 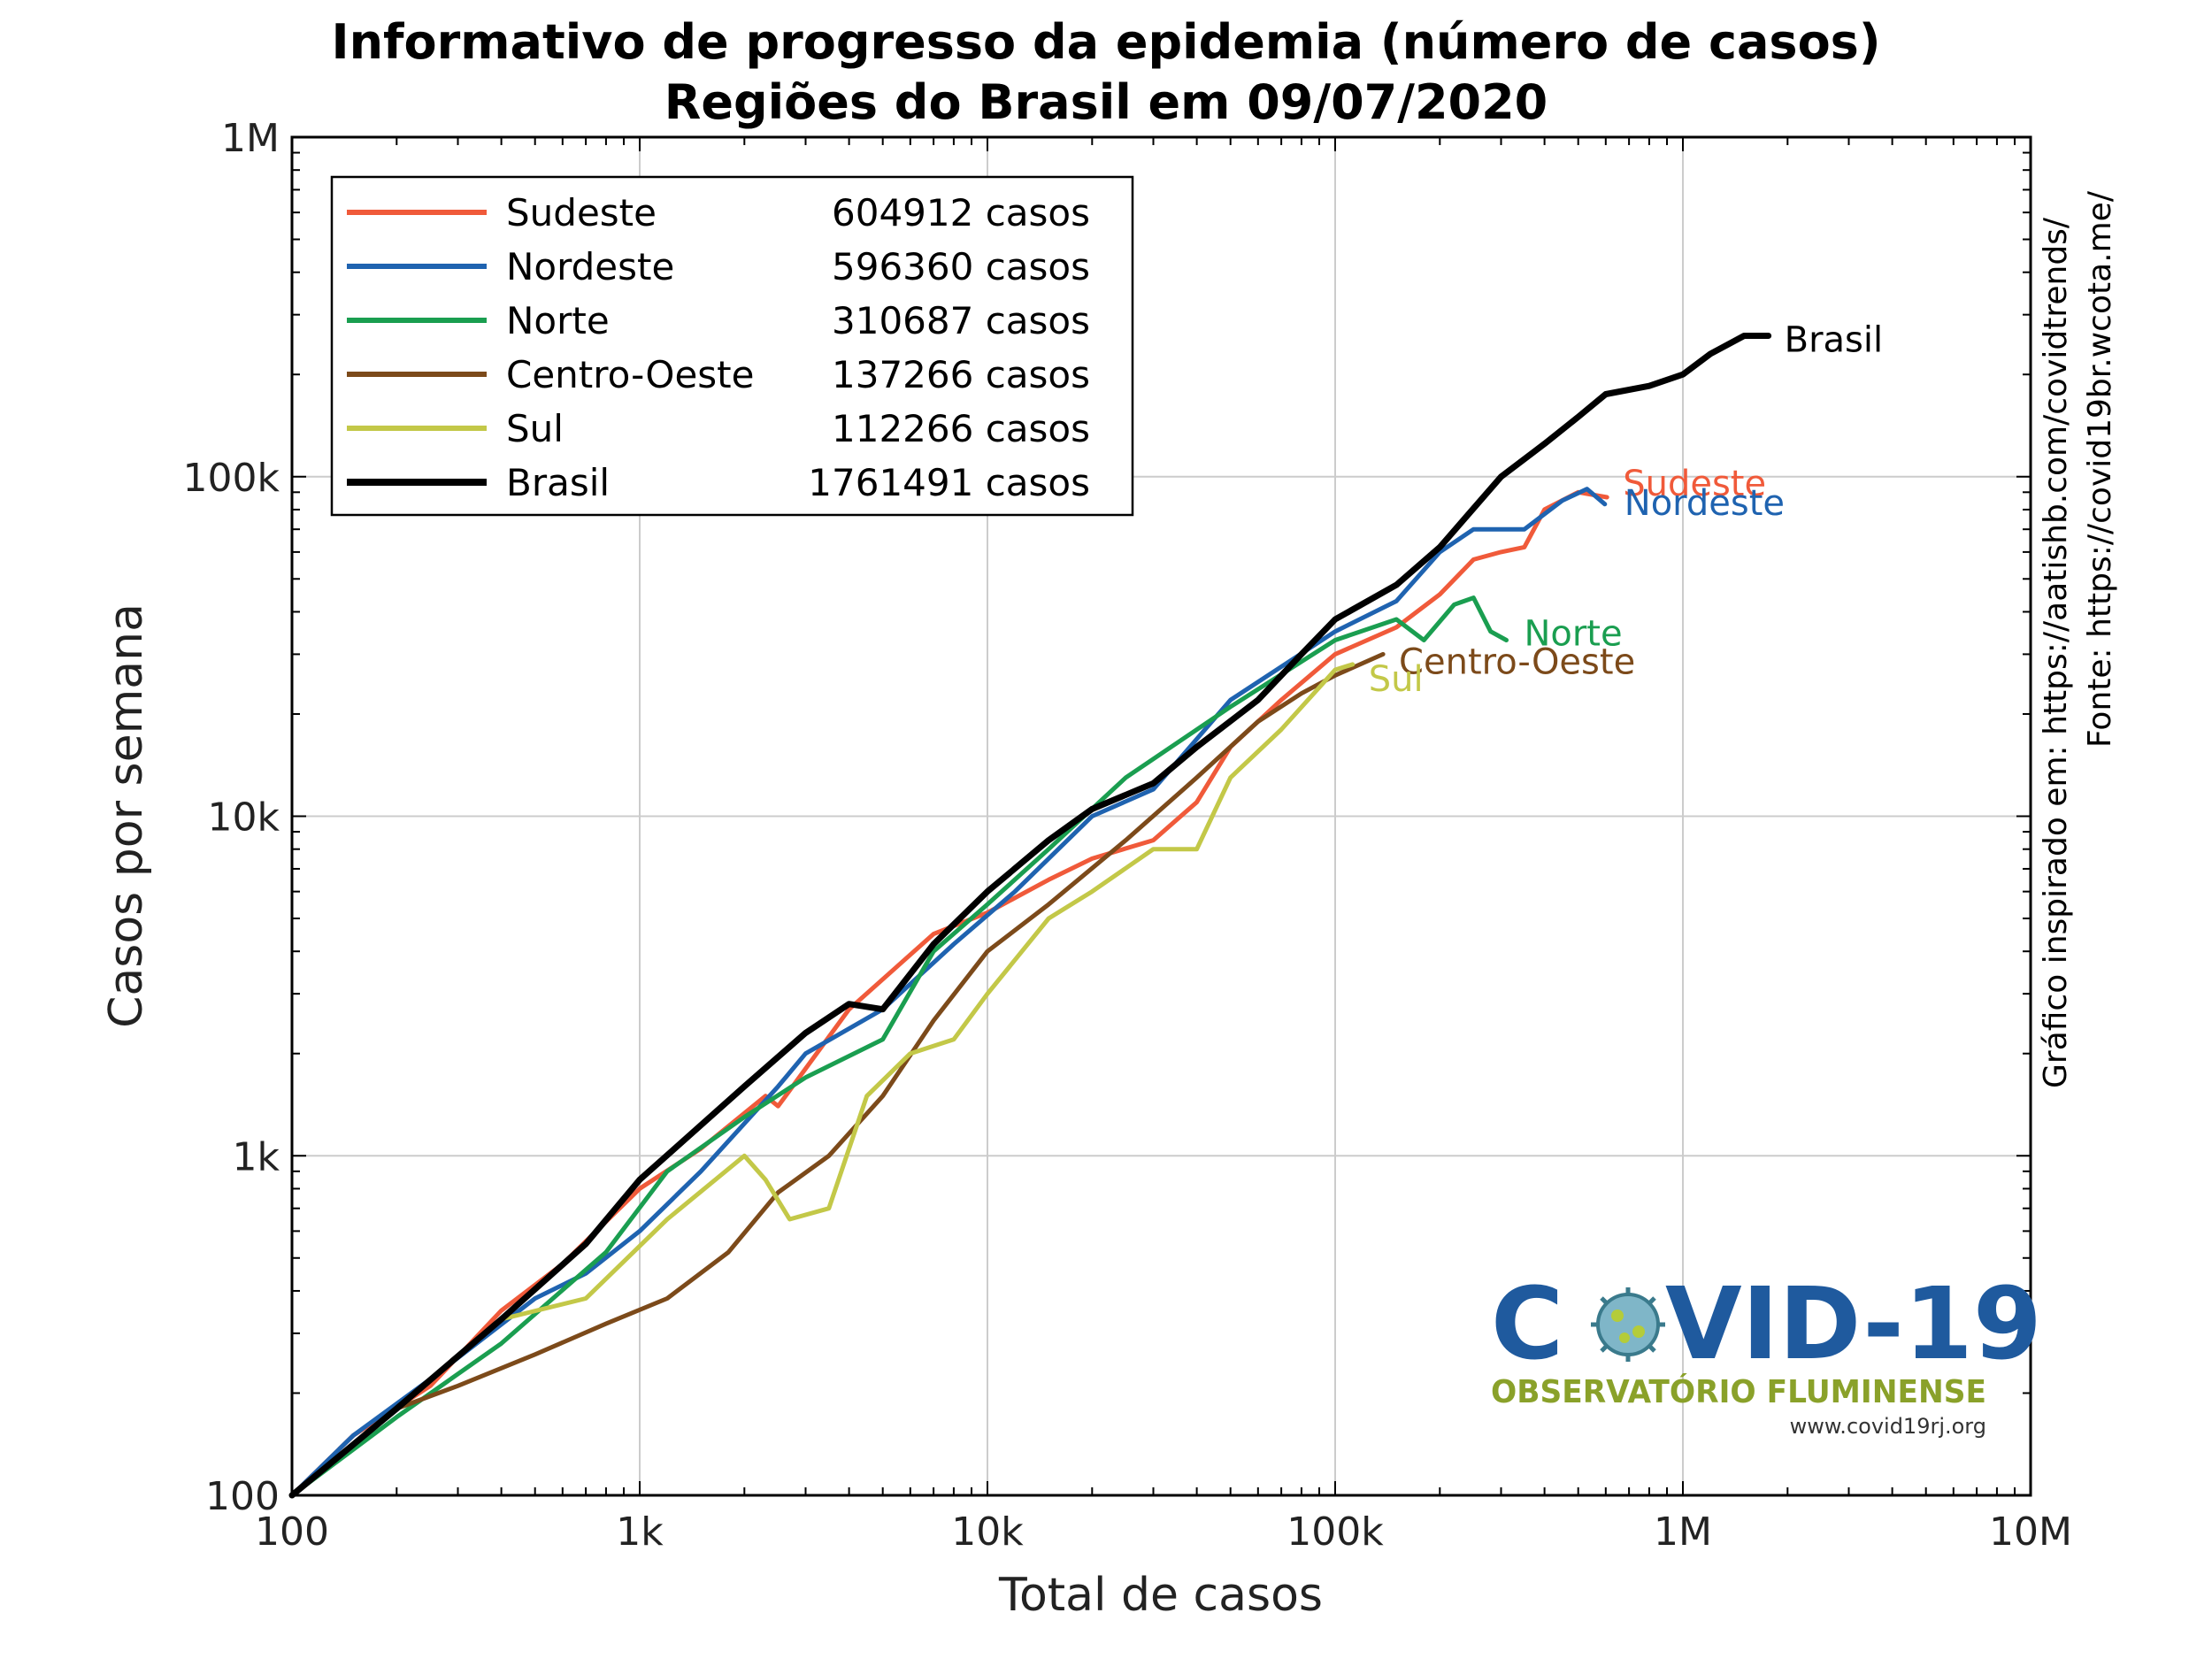 I want to click on legend-entry-total: 1761491 casos, so click(x=949, y=483).